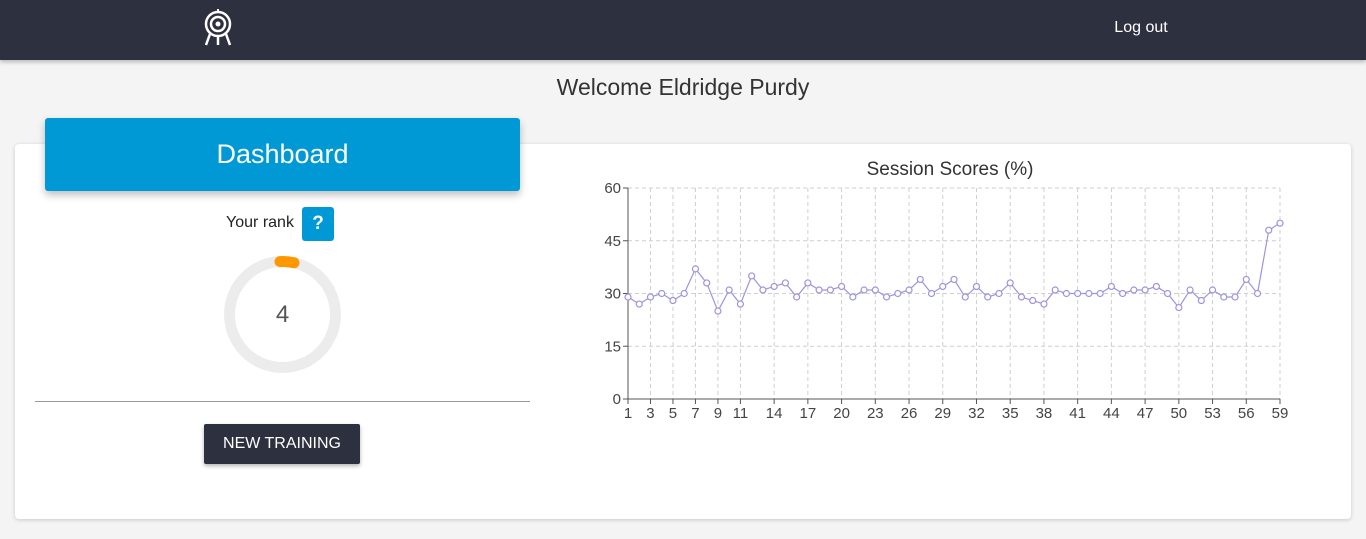 The image size is (1366, 539). I want to click on x-tick-label: 50, so click(1178, 413).